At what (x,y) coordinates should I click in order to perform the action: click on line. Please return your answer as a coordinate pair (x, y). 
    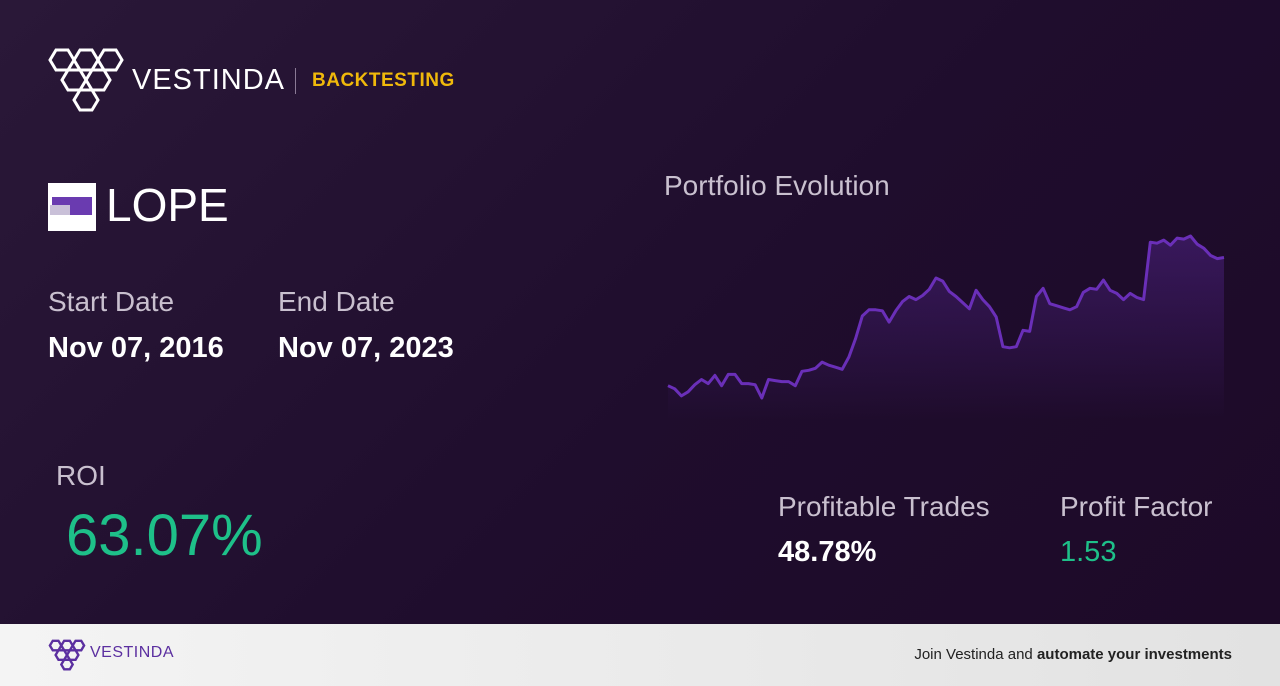
    Looking at the image, I should click on (946, 317).